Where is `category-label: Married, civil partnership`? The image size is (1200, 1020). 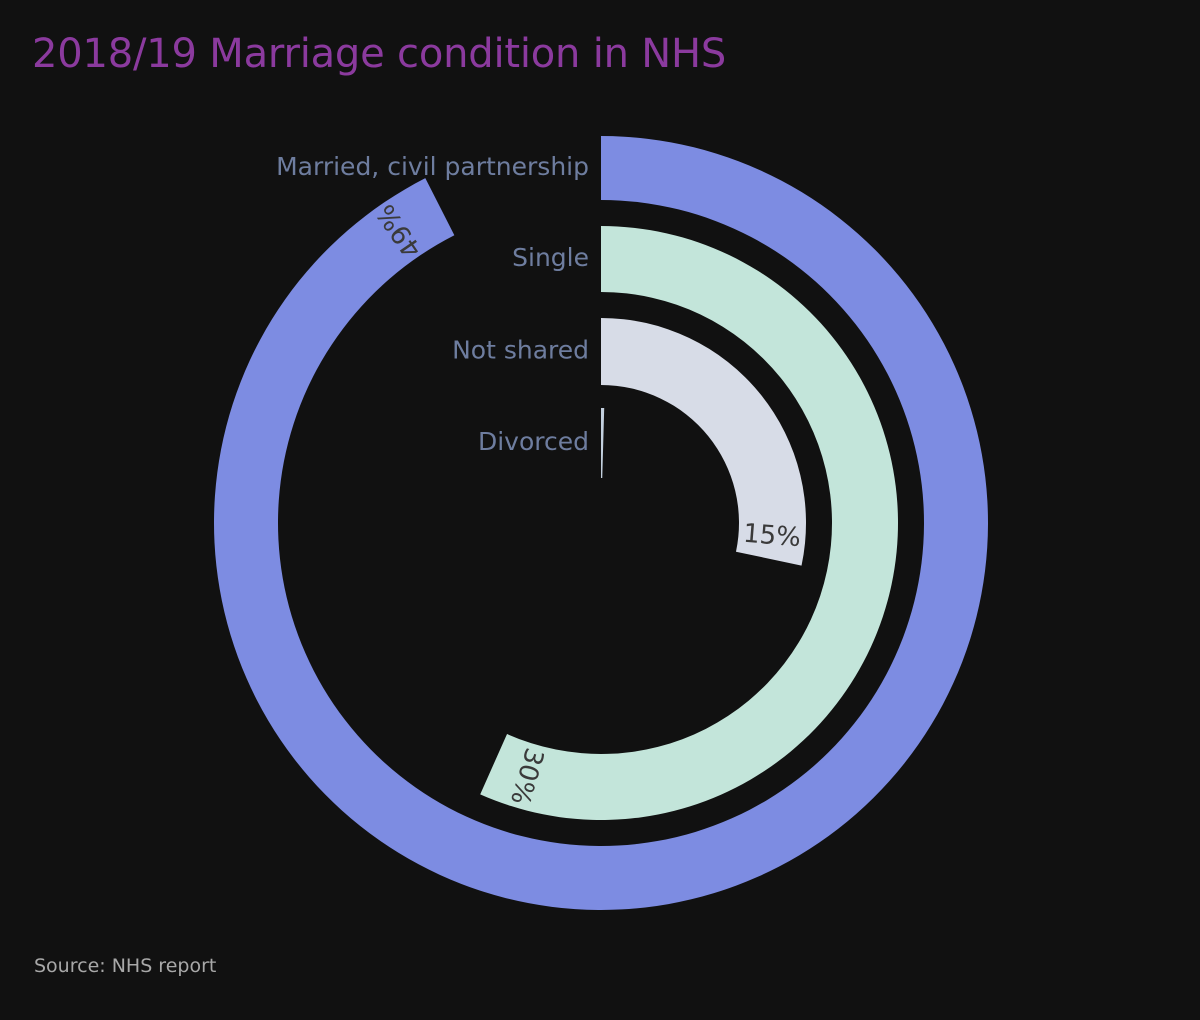 category-label: Married, civil partnership is located at coordinates (432, 166).